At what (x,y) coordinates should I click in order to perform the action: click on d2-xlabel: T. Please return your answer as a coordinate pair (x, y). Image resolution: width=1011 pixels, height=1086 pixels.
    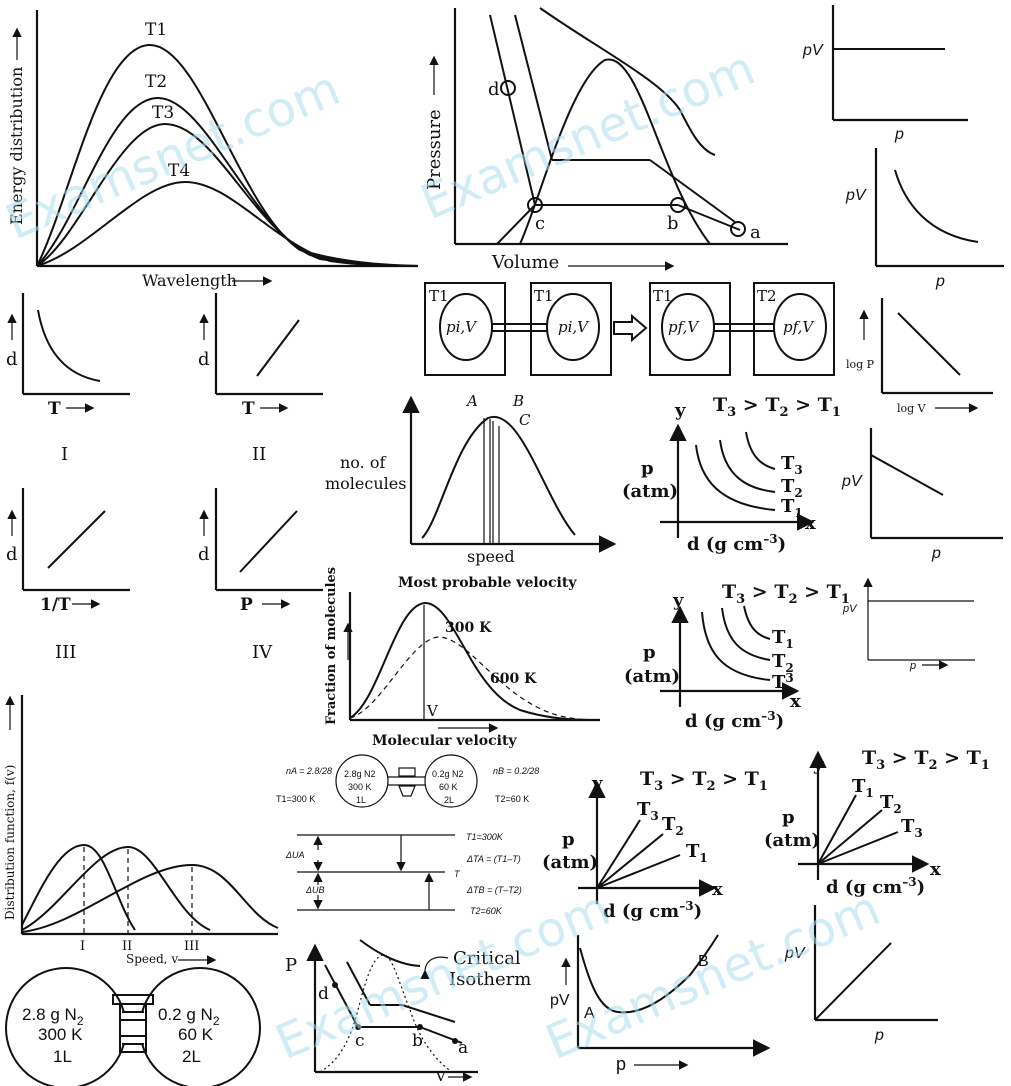
    Looking at the image, I should click on (248, 409).